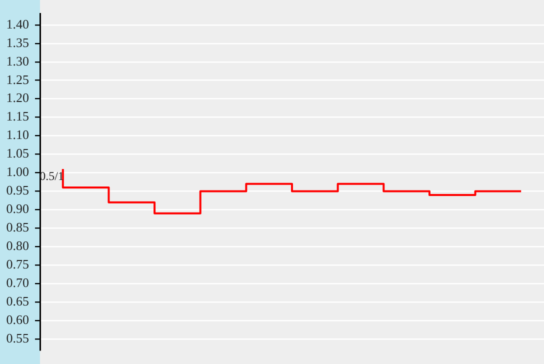 The image size is (544, 364). I want to click on y-tick-label: 0.60, so click(17, 320).